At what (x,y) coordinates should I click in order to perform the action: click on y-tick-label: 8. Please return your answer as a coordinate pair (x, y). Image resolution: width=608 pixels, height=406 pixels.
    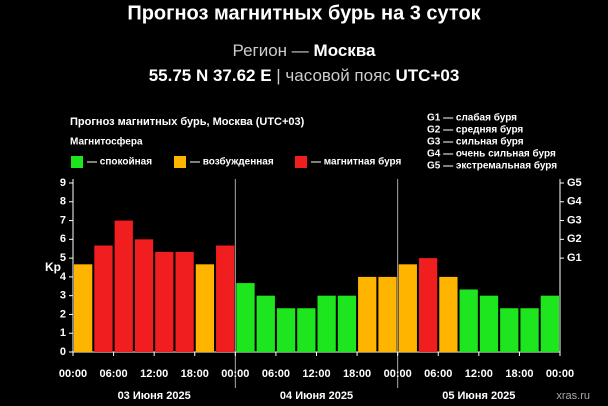
    Looking at the image, I should click on (63, 202).